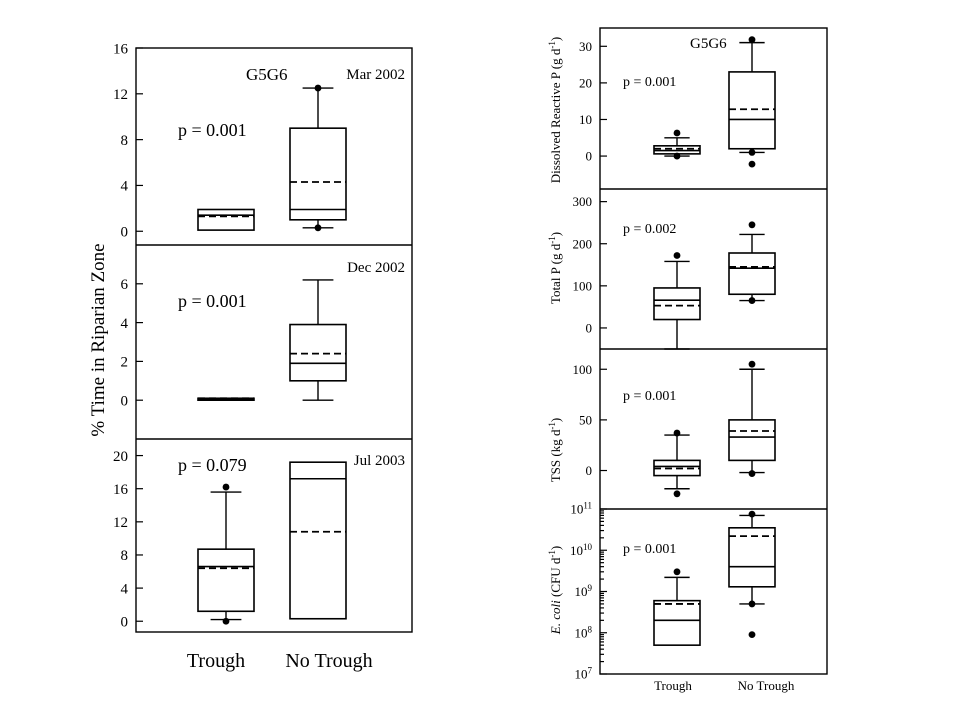 This screenshot has width=960, height=720. Describe the element at coordinates (328, 661) in the screenshot. I see `left-x-label-no-trough: No Trough` at that location.